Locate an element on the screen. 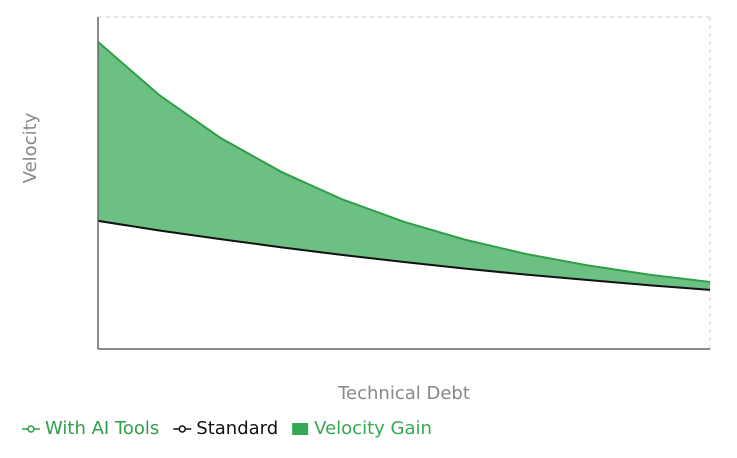 This screenshot has width=737, height=458. legend-label: With AI Tools is located at coordinates (102, 428).